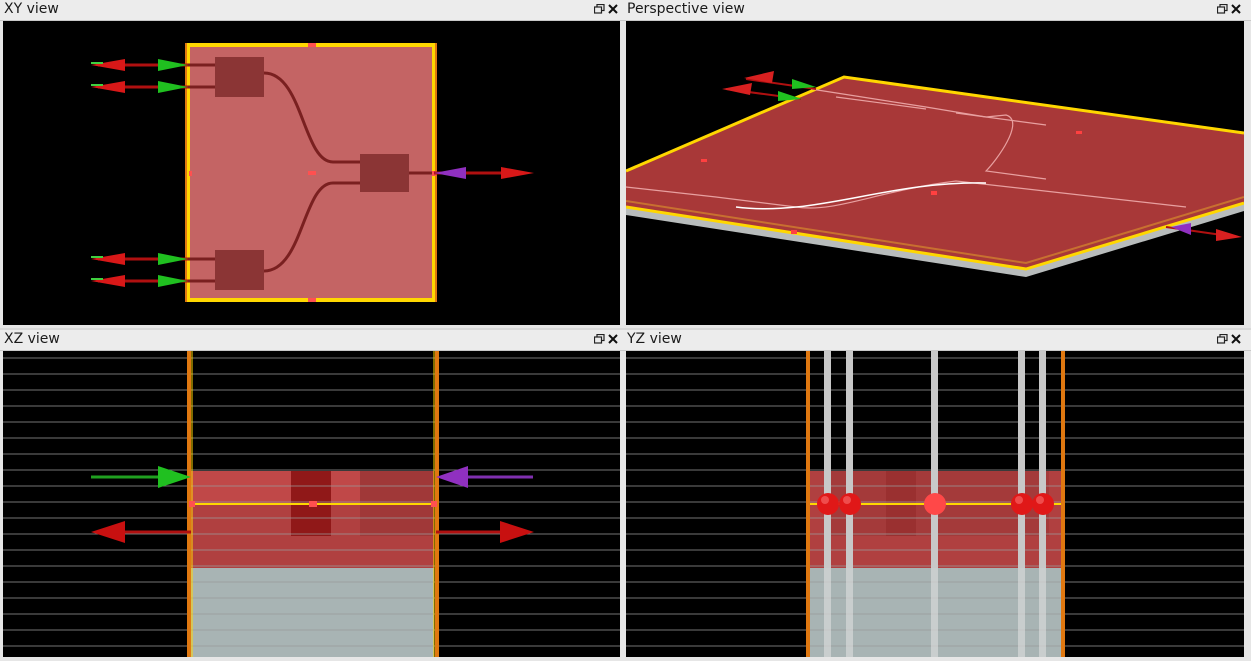  I want to click on xy-mmi-right, so click(384, 173).